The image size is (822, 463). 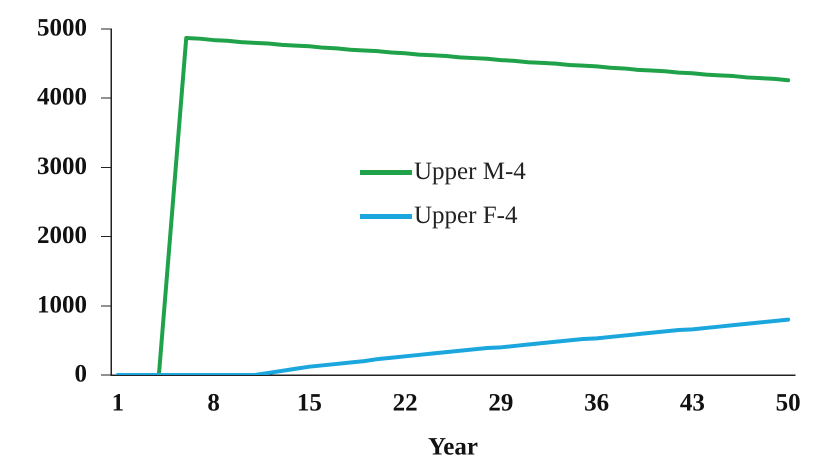 What do you see at coordinates (788, 402) in the screenshot?
I see `x-tick-label: 50` at bounding box center [788, 402].